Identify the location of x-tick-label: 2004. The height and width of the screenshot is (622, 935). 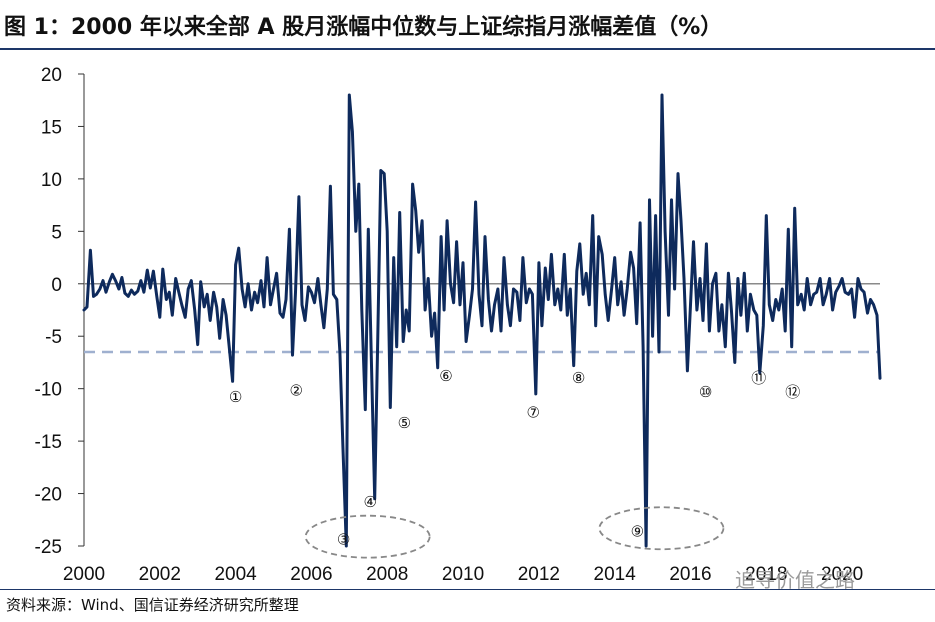
(235, 574).